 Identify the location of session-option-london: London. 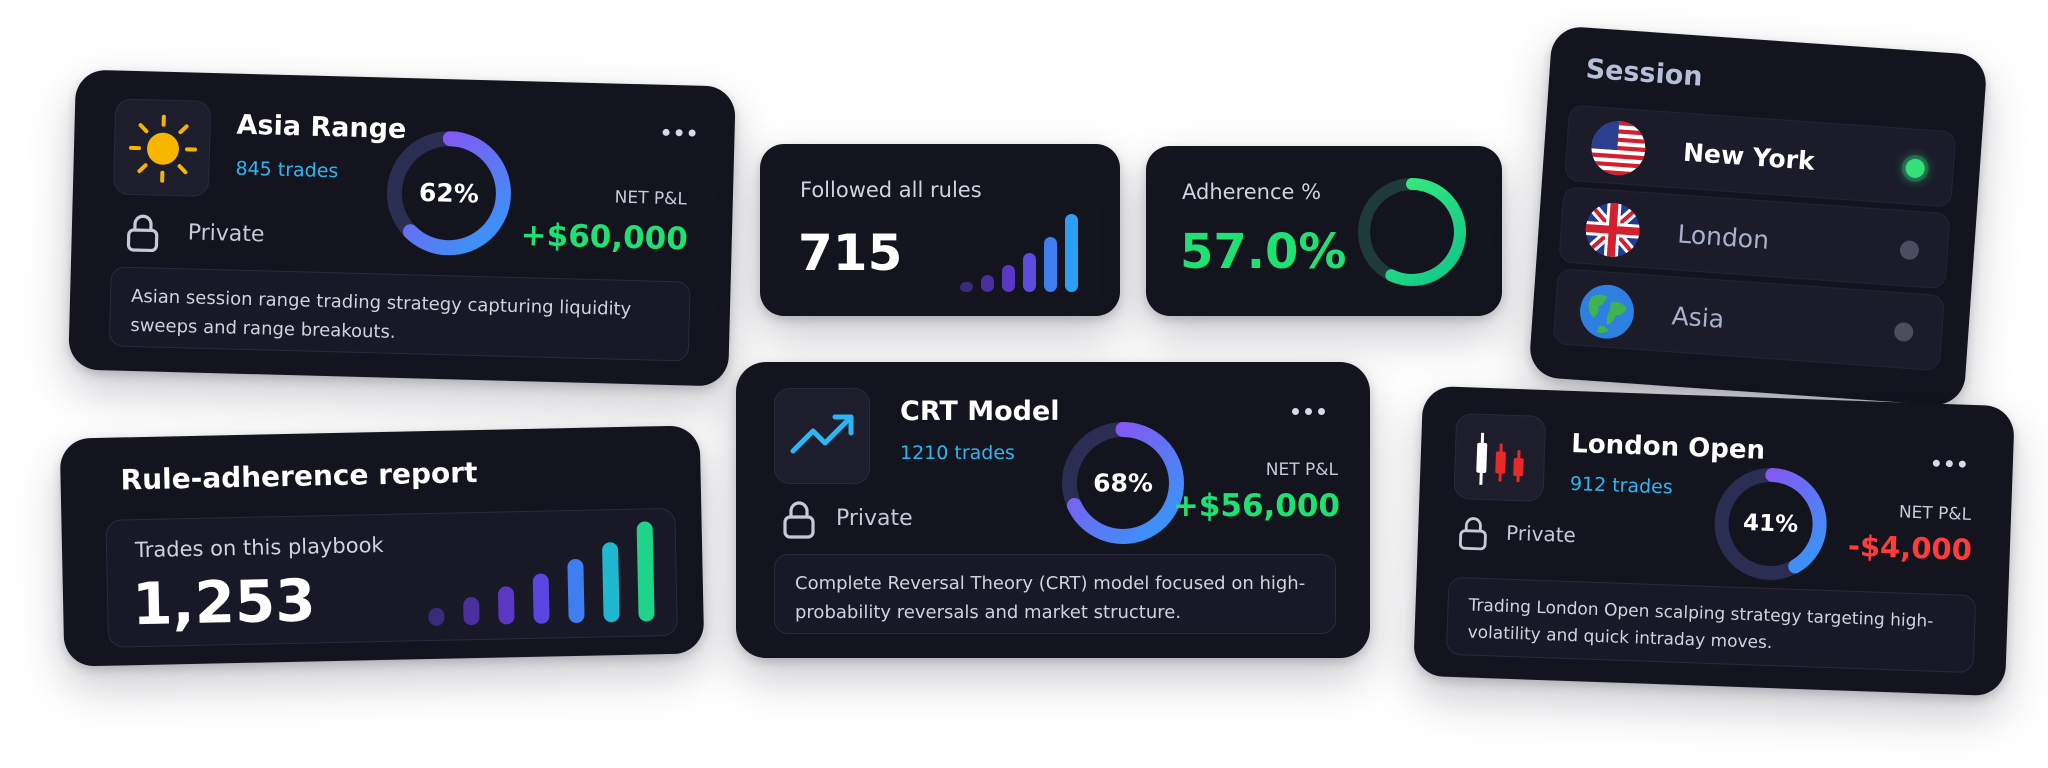
(1754, 238).